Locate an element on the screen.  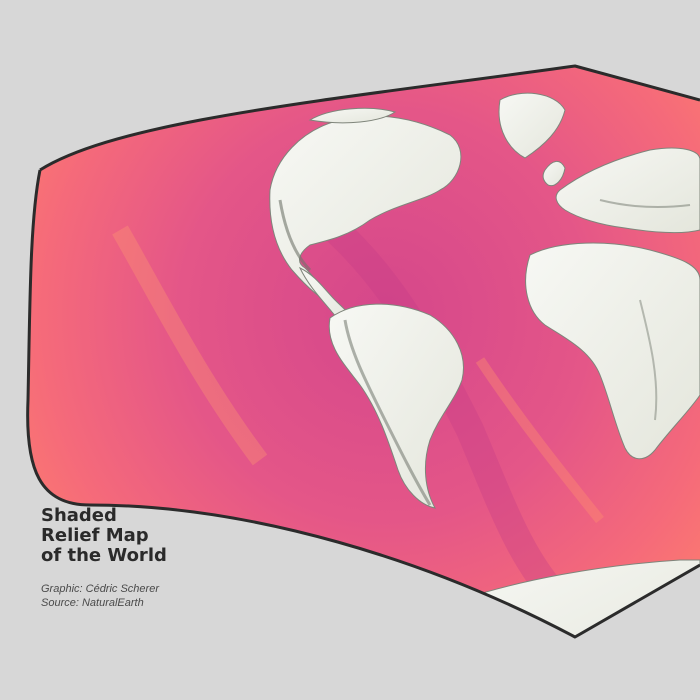
rocky-mountains-shade is located at coordinates (295, 235).